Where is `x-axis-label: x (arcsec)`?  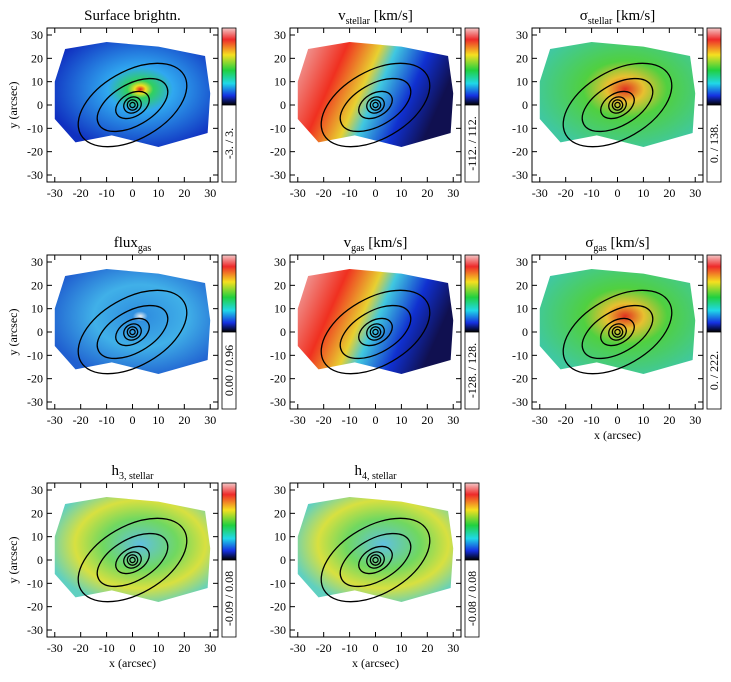 x-axis-label: x (arcsec) is located at coordinates (617, 435).